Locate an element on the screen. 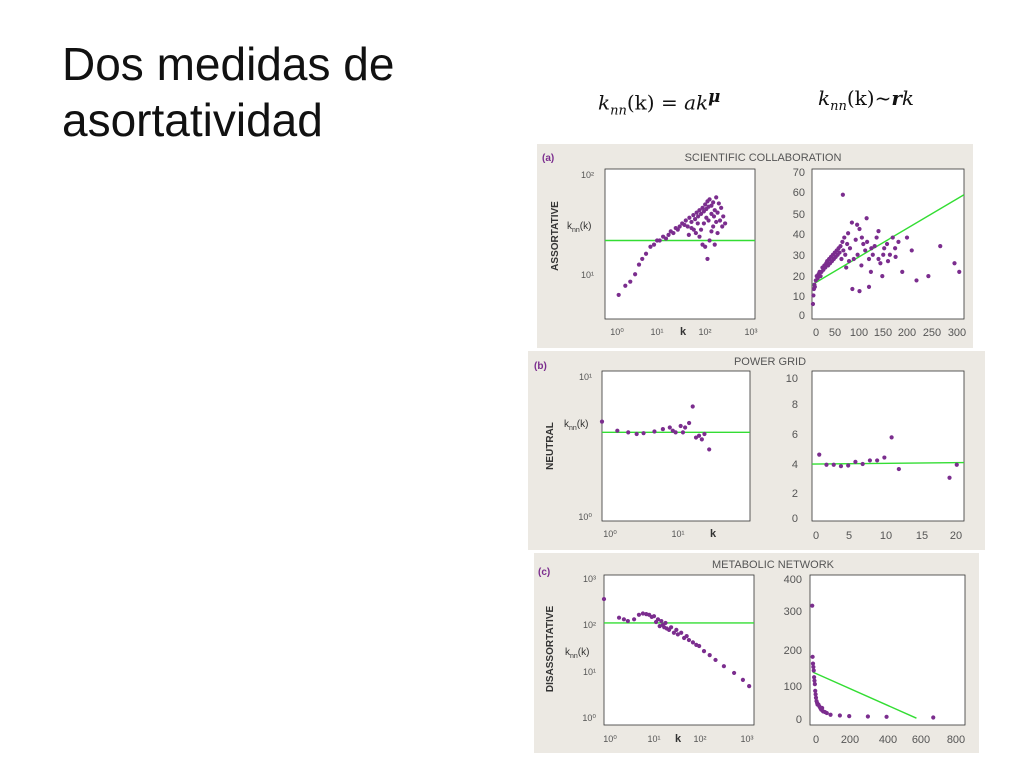 The height and width of the screenshot is (768, 1024). chart-b-log-ytick-1: 10⁰ is located at coordinates (585, 517).